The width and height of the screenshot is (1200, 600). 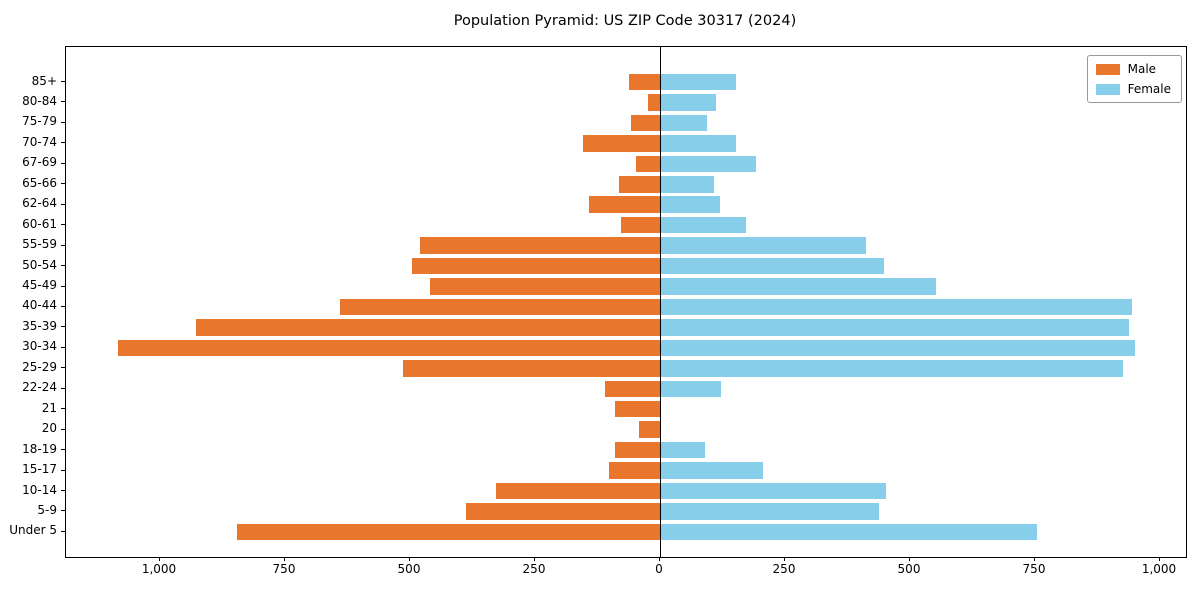 What do you see at coordinates (33, 530) in the screenshot?
I see `y-tick-label: Under 5` at bounding box center [33, 530].